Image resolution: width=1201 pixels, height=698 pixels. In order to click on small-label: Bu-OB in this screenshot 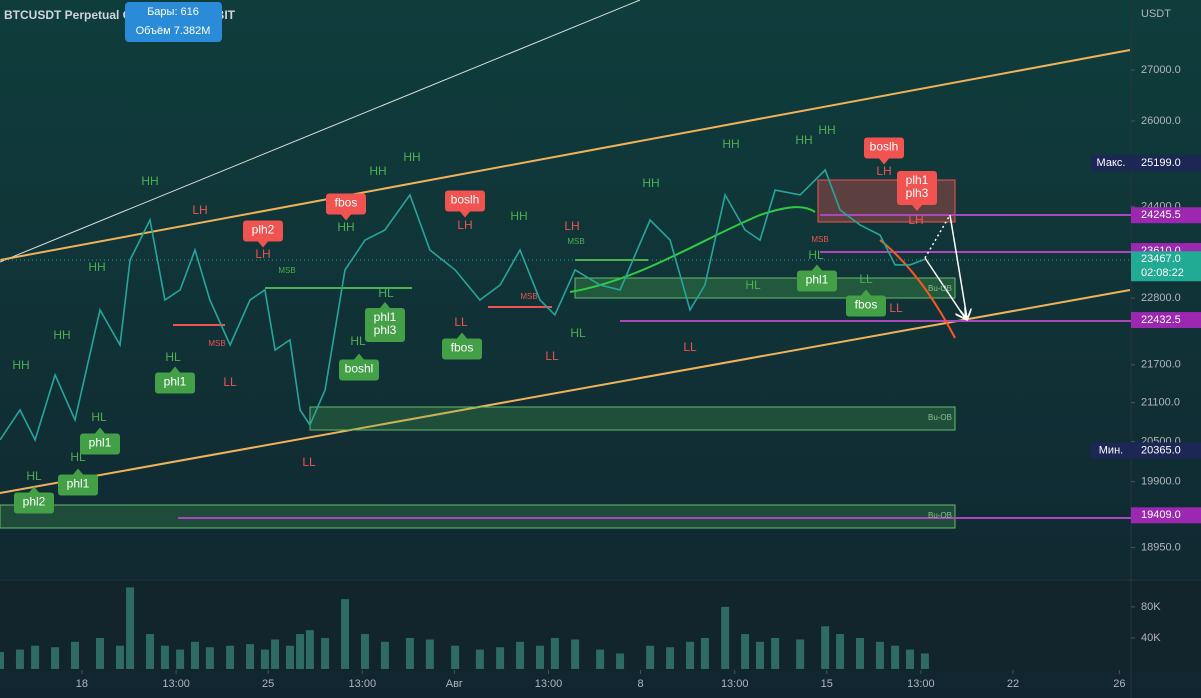, I will do `click(940, 515)`.